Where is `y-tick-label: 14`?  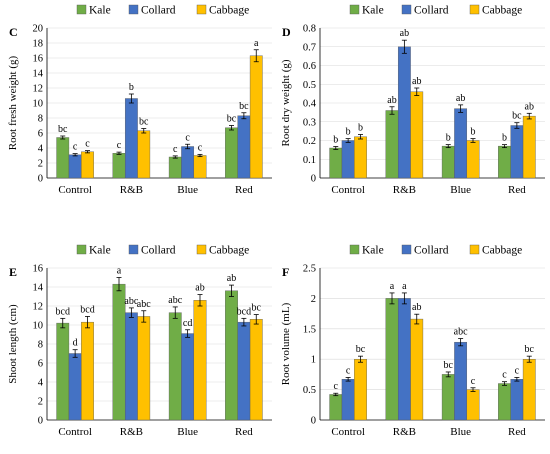 y-tick-label: 14 is located at coordinates (38, 74).